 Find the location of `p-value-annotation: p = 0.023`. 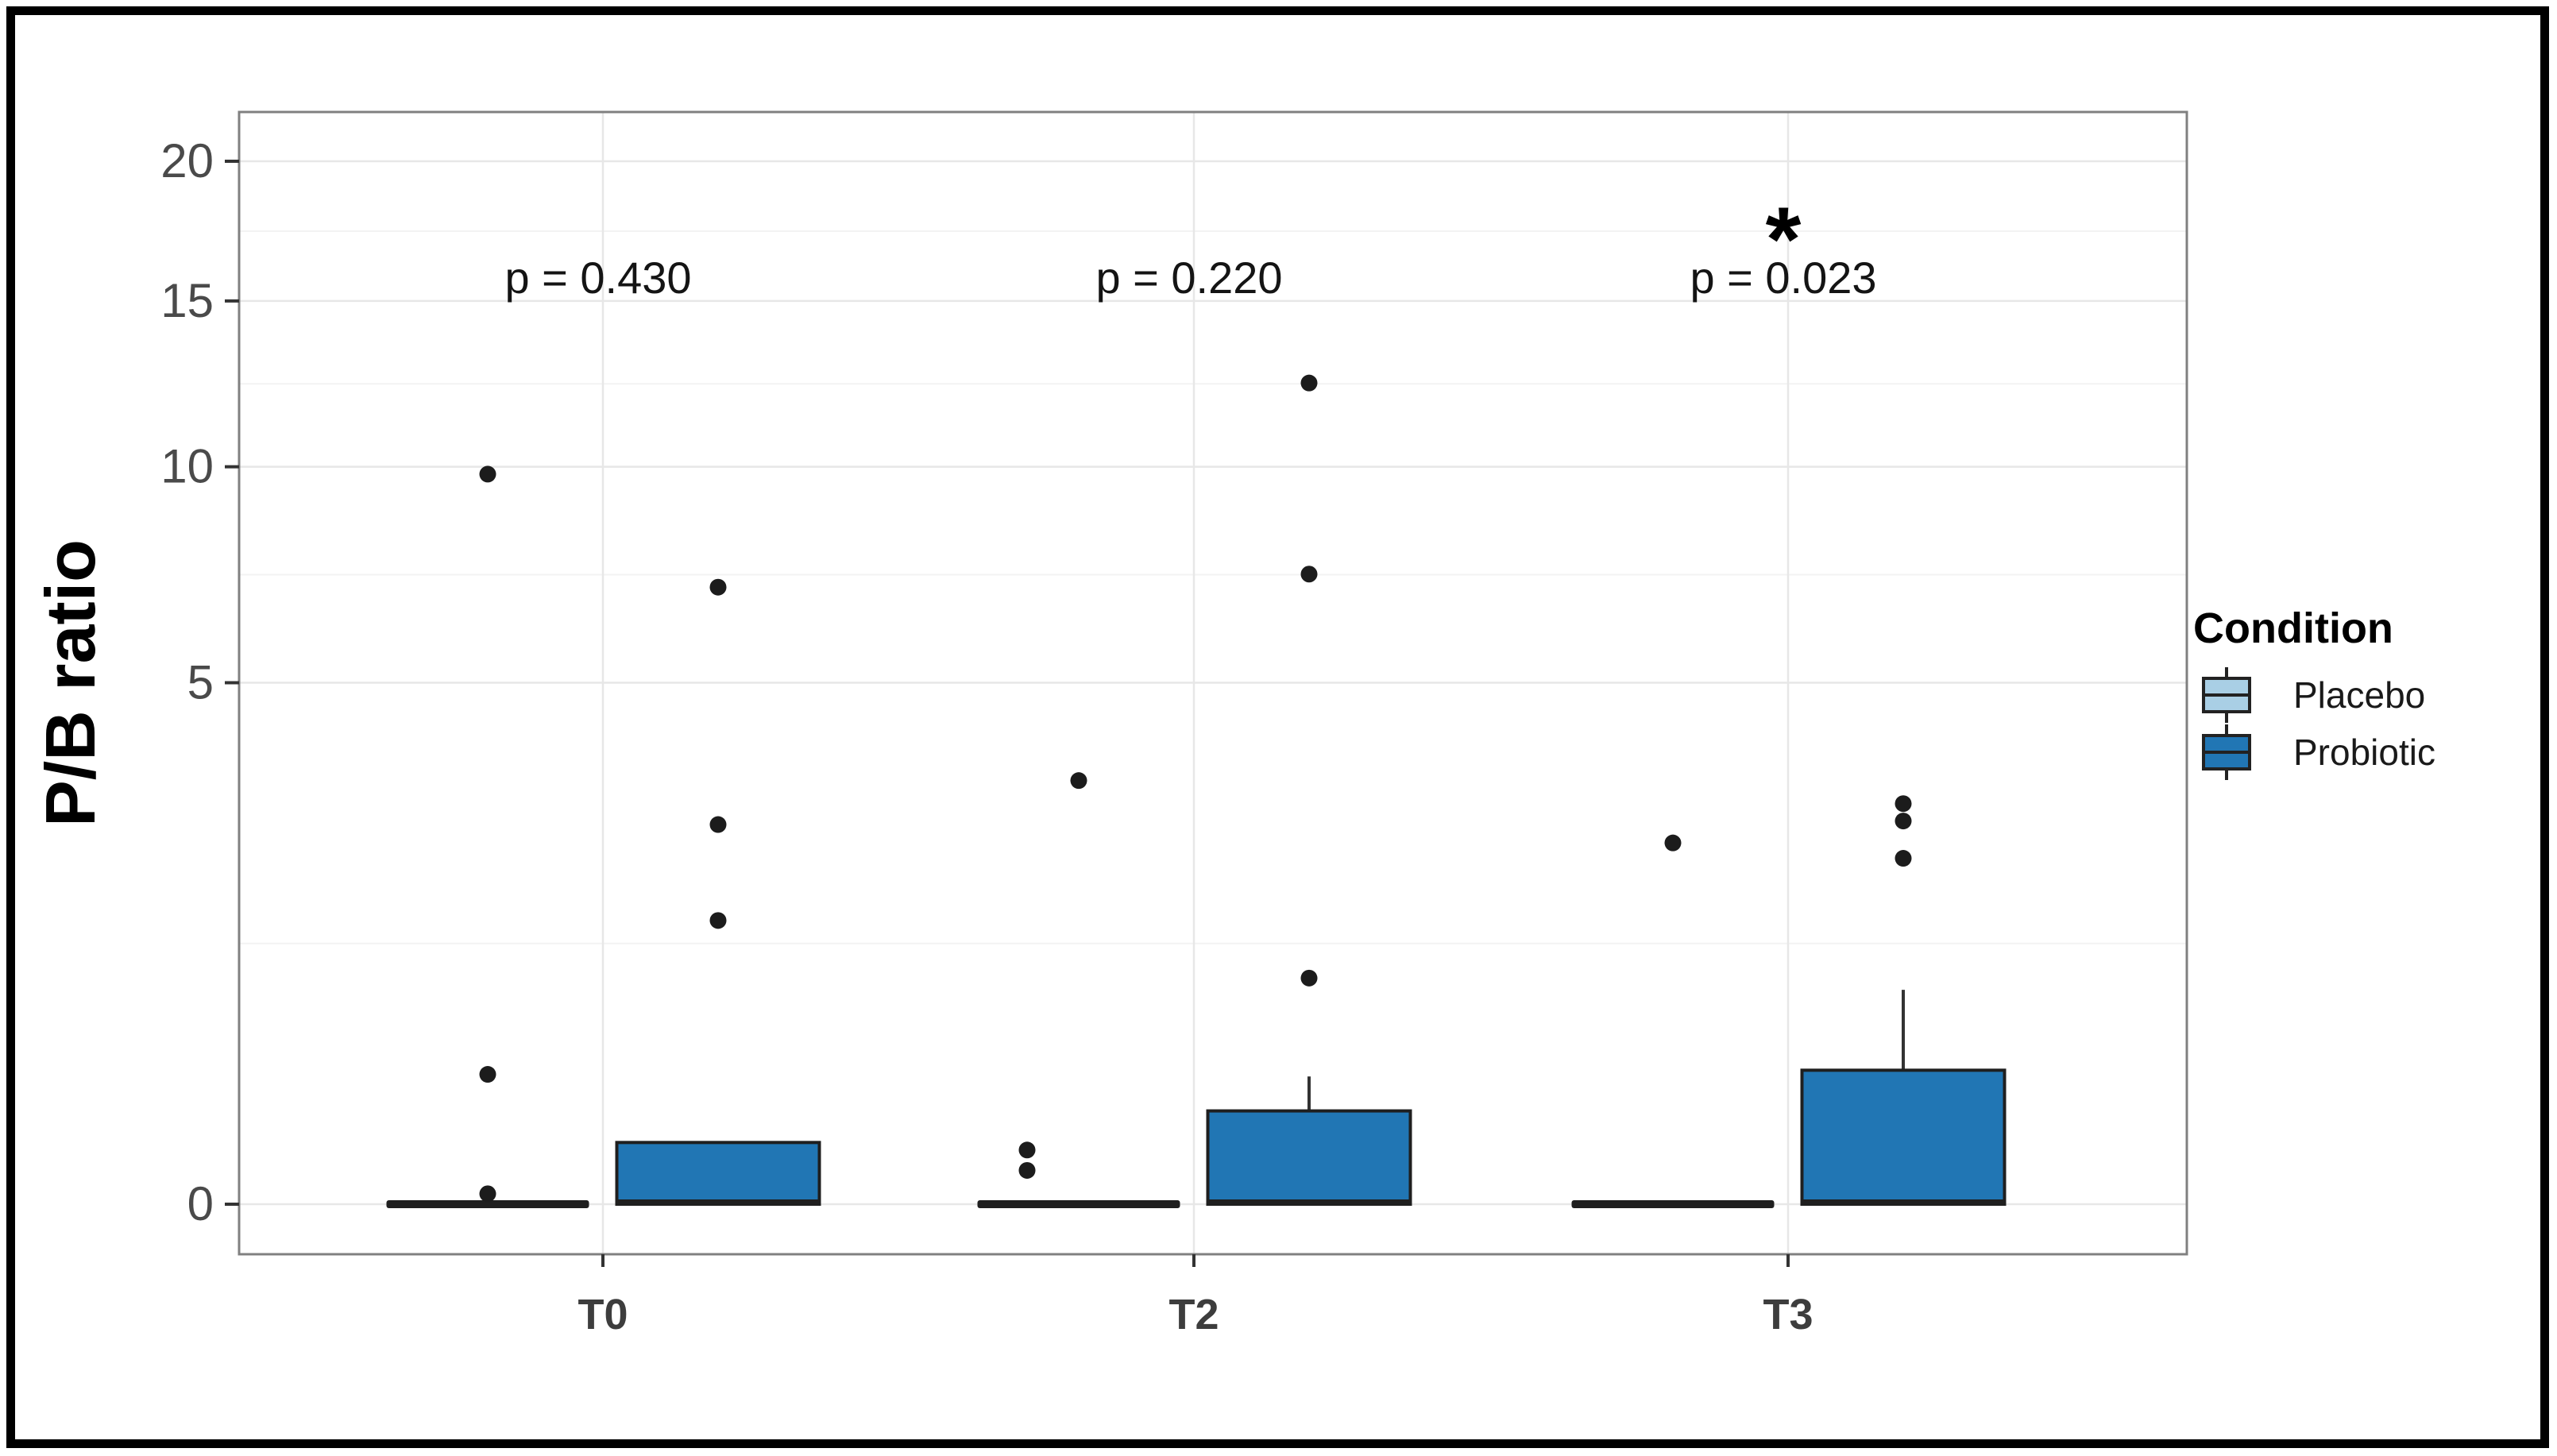

p-value-annotation: p = 0.023 is located at coordinates (1783, 278).